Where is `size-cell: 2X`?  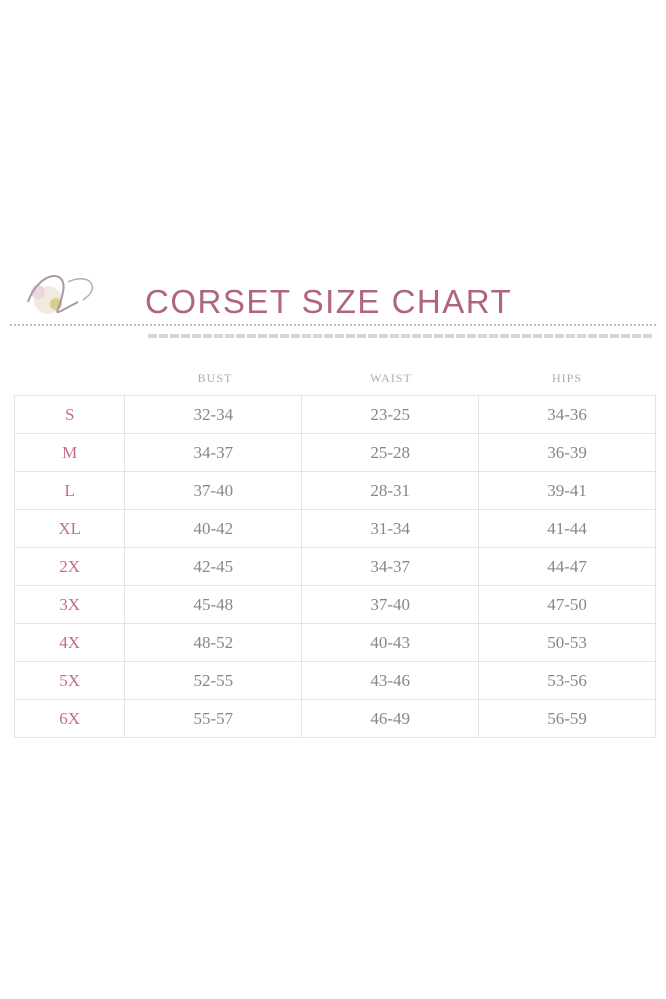
size-cell: 2X is located at coordinates (69, 566).